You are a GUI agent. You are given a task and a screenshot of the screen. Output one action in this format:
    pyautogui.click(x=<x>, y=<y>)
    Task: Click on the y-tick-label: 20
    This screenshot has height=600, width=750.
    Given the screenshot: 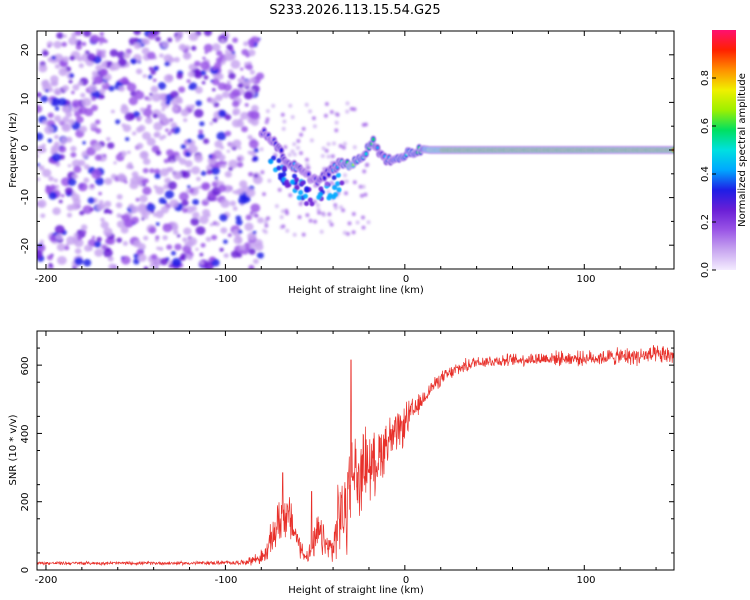 What is the action you would take?
    pyautogui.click(x=25, y=50)
    